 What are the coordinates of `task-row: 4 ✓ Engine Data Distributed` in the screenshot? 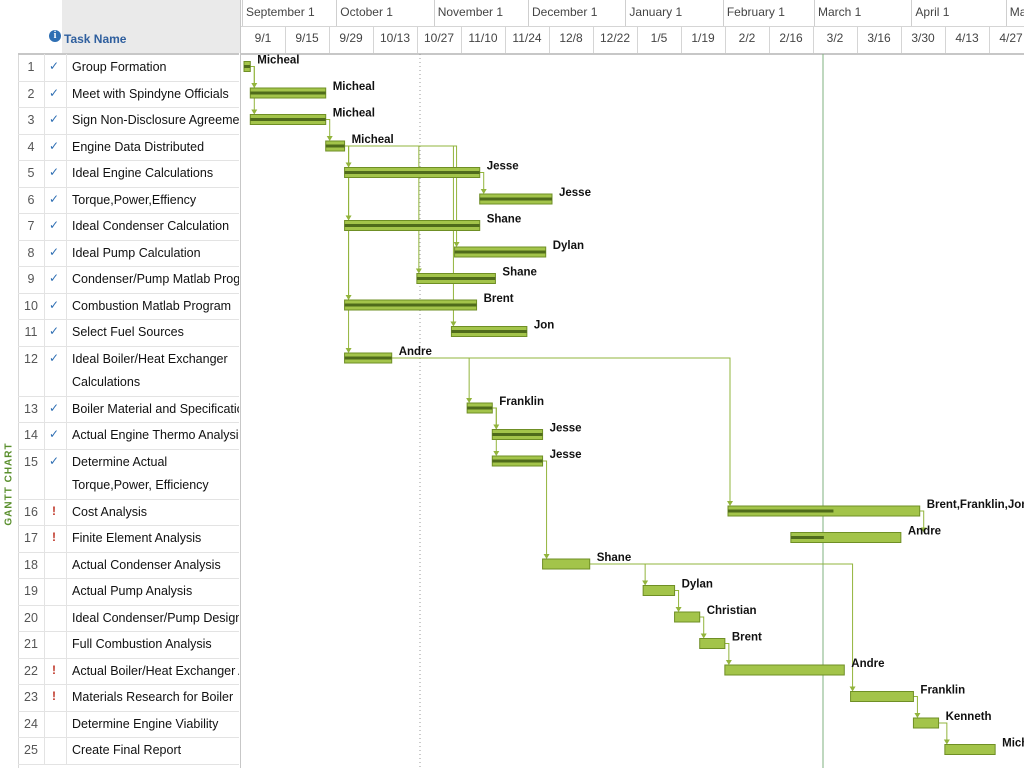 It's located at (128, 147).